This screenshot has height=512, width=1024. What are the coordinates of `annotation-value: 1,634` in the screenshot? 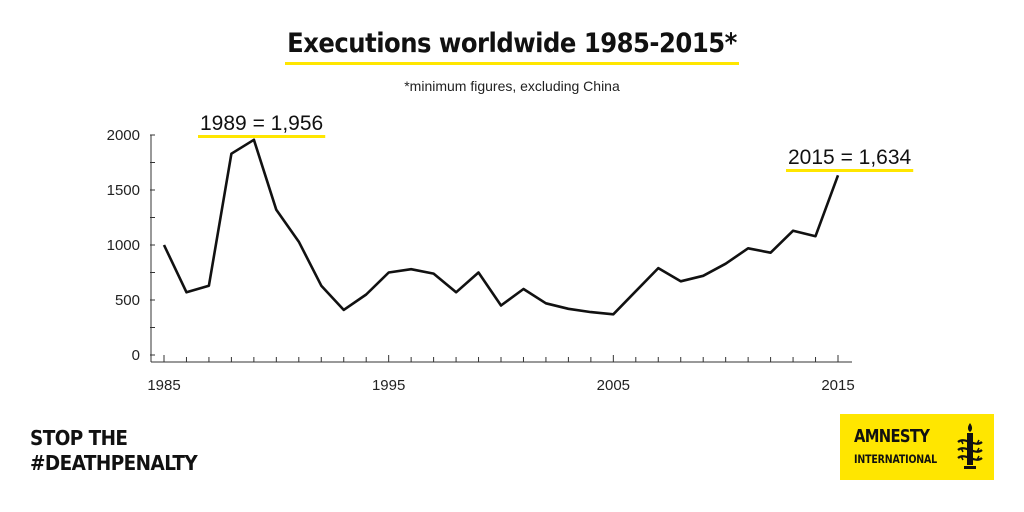 It's located at (885, 157).